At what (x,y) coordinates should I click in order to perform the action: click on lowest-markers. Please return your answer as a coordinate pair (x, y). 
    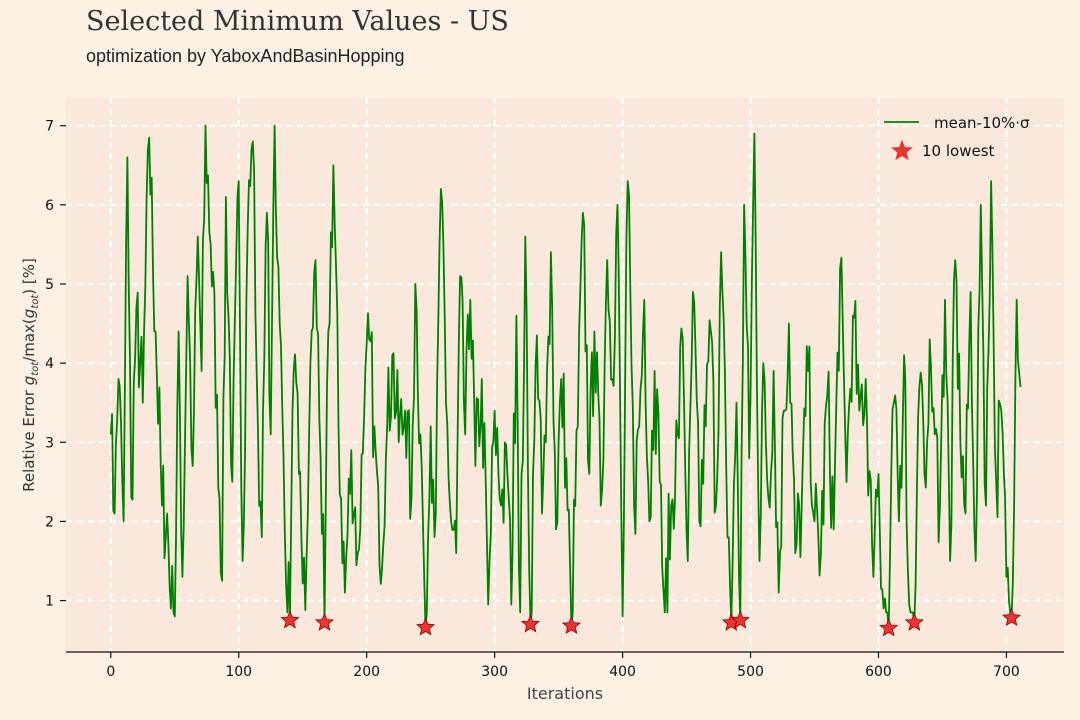
    Looking at the image, I should click on (651, 622).